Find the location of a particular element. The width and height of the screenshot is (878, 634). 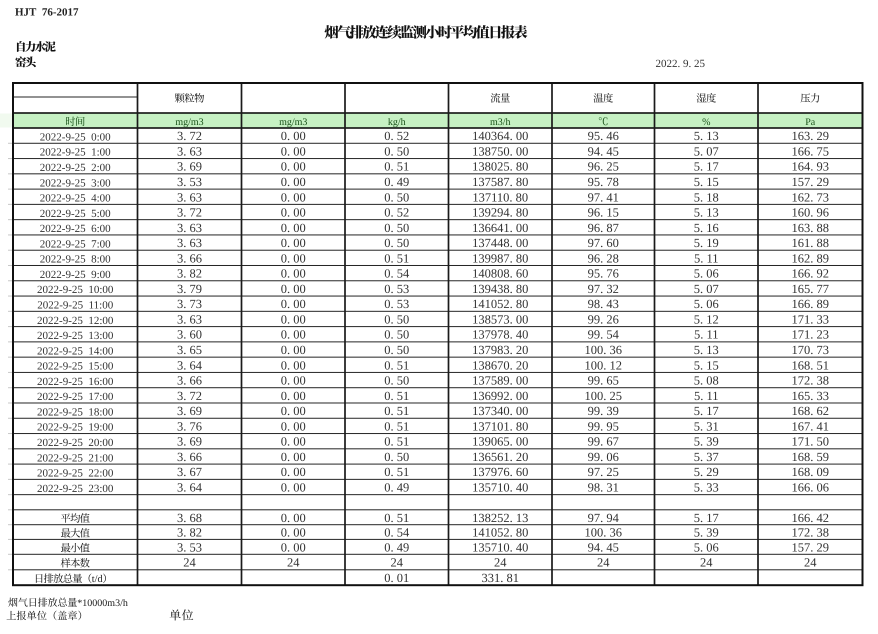

svg-text: 137110. 80 is located at coordinates (500, 197).